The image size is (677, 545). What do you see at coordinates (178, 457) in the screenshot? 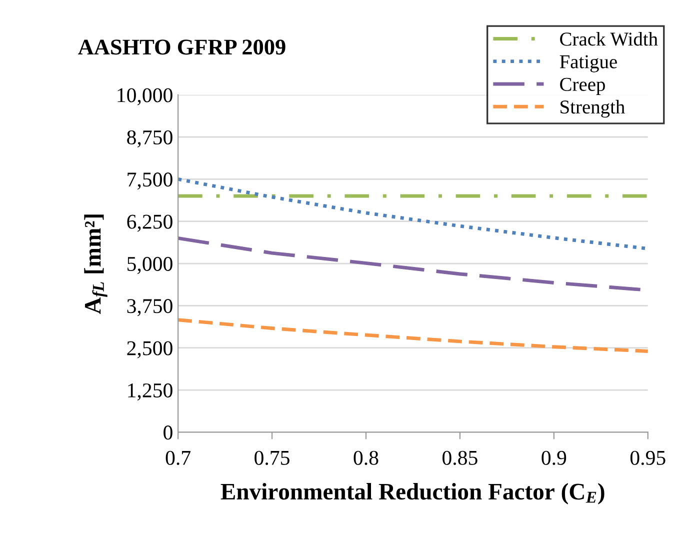
I see `x-tick-label: 0.7` at bounding box center [178, 457].